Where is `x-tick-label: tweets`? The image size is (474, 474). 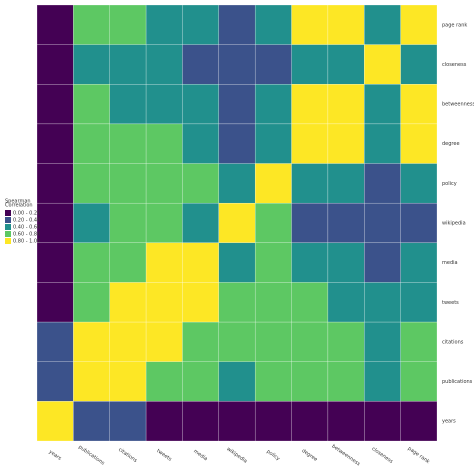
x-tick-label: tweets is located at coordinates (164, 455).